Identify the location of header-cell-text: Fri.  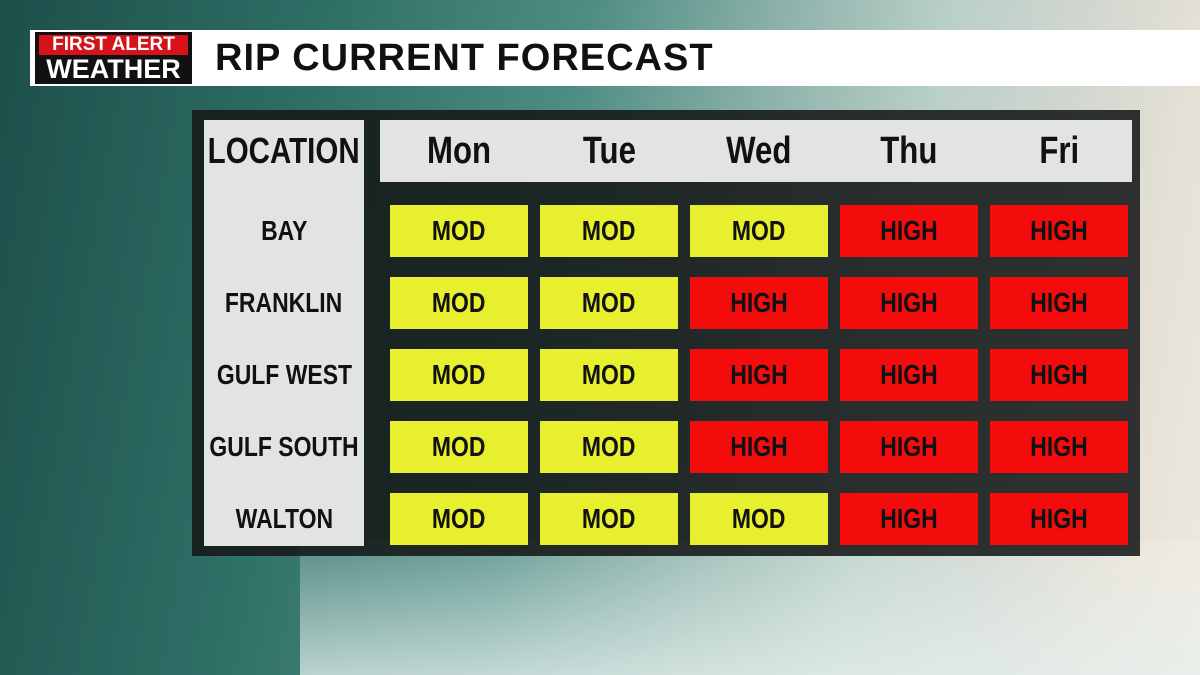
(1059, 150).